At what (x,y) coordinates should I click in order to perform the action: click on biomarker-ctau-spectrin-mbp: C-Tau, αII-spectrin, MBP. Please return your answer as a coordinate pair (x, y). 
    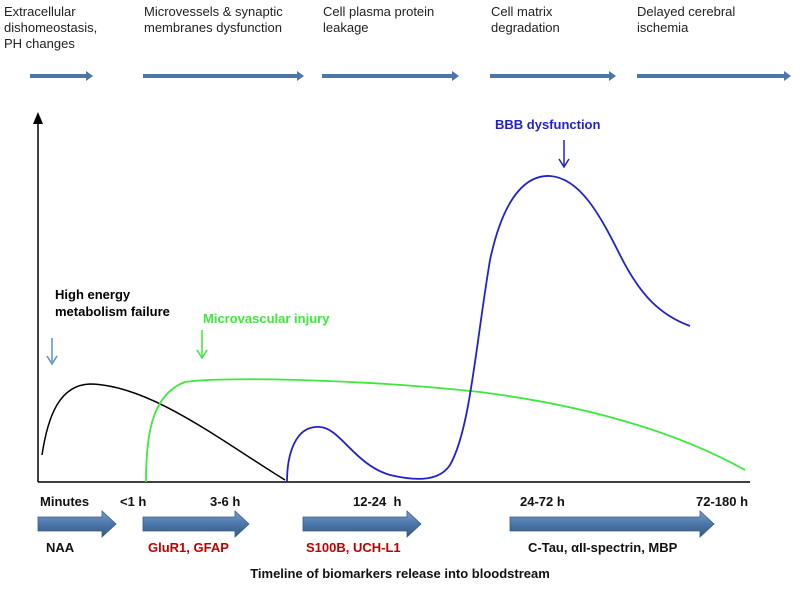
    Looking at the image, I should click on (603, 547).